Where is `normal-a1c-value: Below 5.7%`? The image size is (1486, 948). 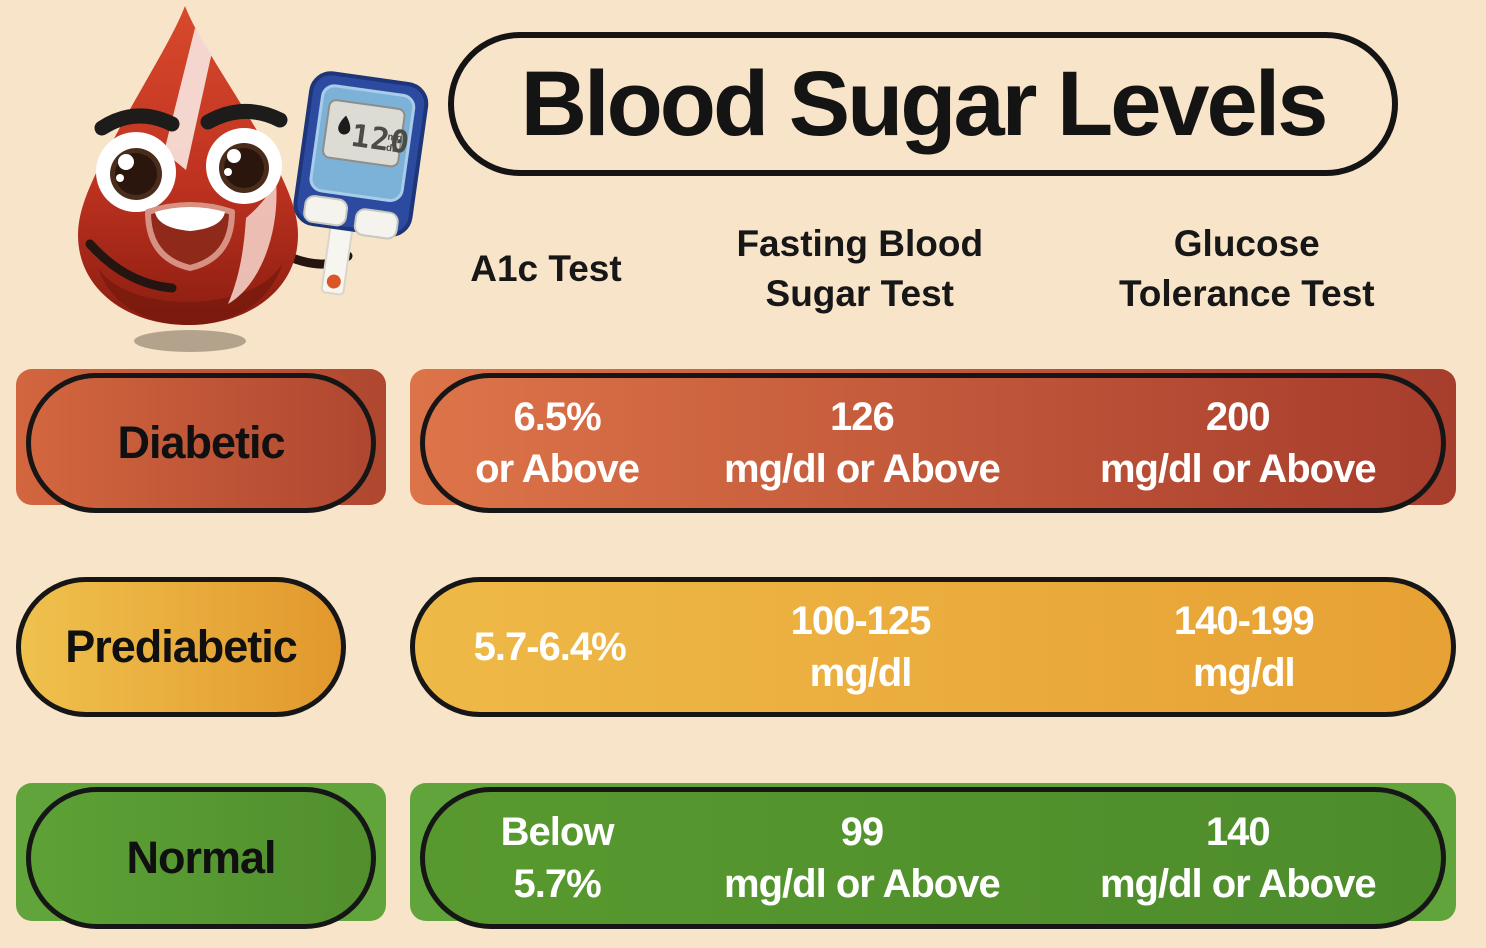
normal-a1c-value: Below 5.7% is located at coordinates (557, 858).